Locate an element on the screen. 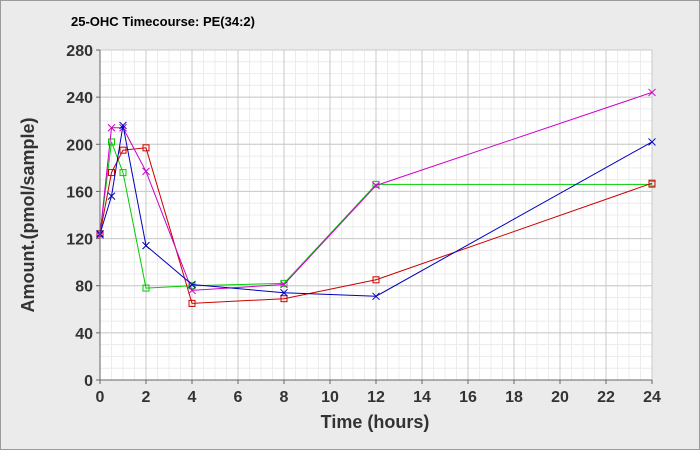 The height and width of the screenshot is (450, 700). y-tick-labels: 0 40 80 120 160 200 240 280 is located at coordinates (79, 216).